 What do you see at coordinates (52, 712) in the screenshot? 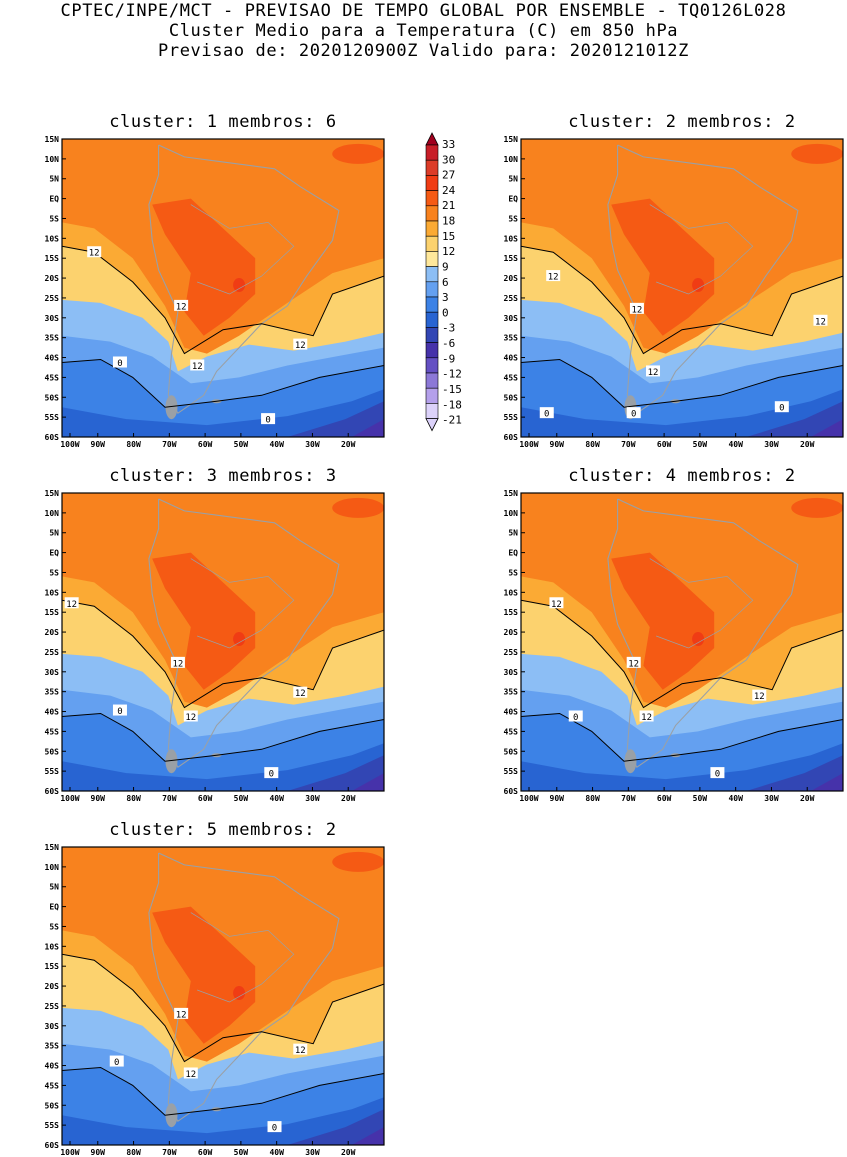
I see `lat-label: 40S` at bounding box center [52, 712].